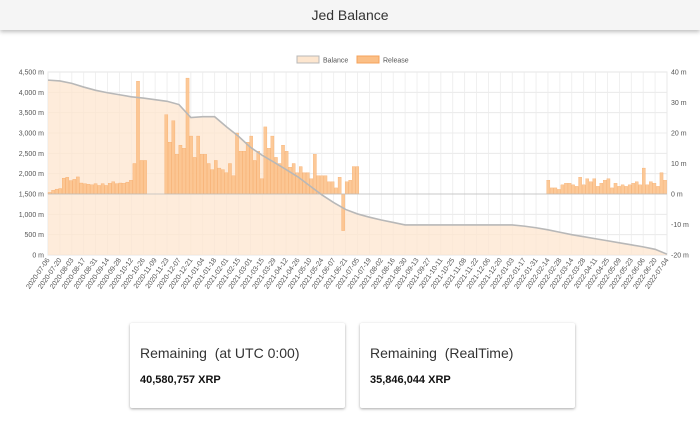 The height and width of the screenshot is (421, 700). What do you see at coordinates (31, 154) in the screenshot?
I see `y-left-tick-label: 2,500 m` at bounding box center [31, 154].